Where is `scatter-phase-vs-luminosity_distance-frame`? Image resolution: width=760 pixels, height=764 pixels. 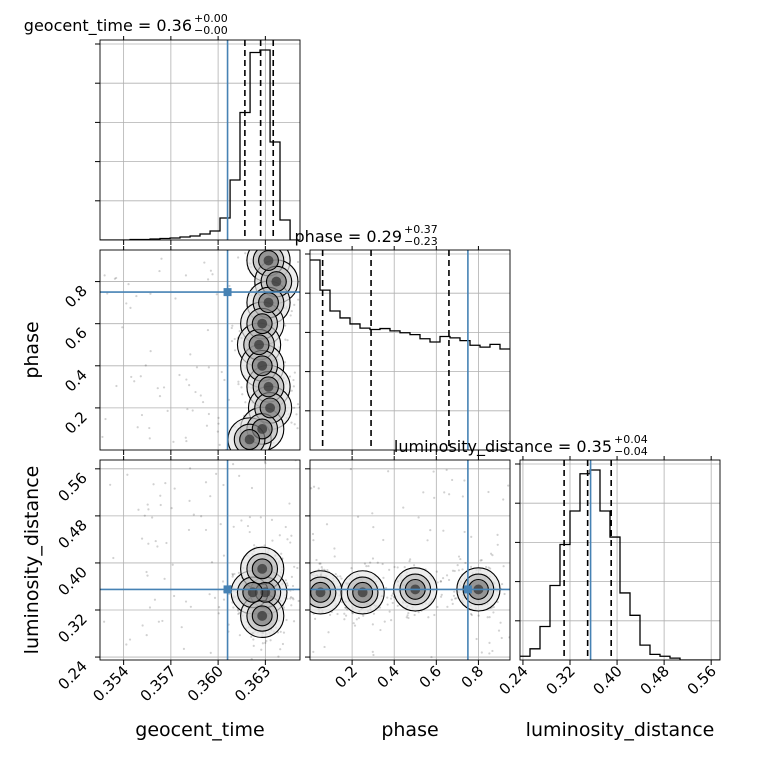
scatter-phase-vs-luminosity_distance-frame is located at coordinates (410, 560).